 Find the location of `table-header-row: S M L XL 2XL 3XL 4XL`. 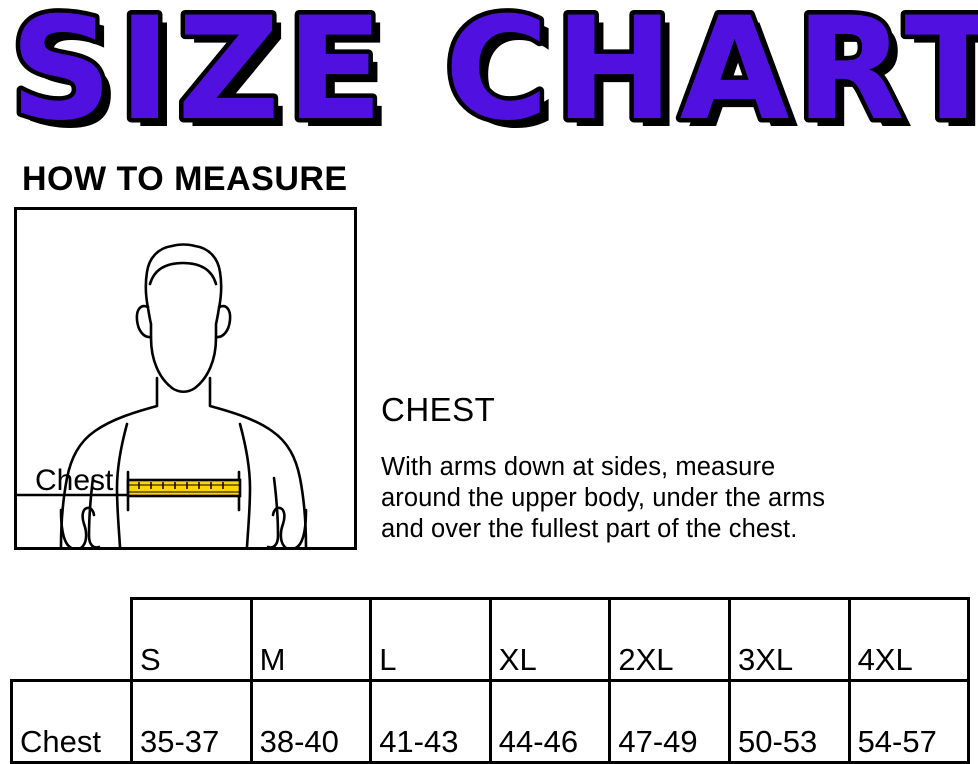

table-header-row: S M L XL 2XL 3XL 4XL is located at coordinates (491, 639).